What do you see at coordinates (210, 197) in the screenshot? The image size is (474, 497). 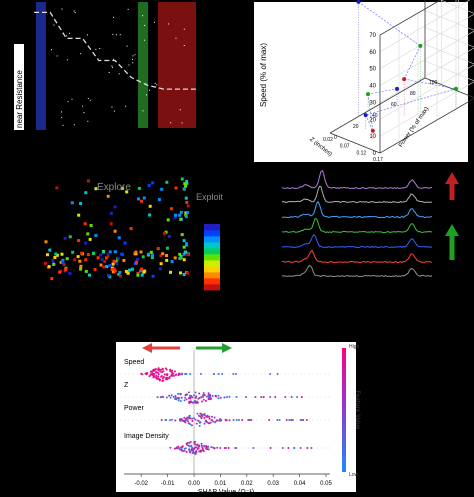 I see `exploit-label: Exploit` at bounding box center [210, 197].